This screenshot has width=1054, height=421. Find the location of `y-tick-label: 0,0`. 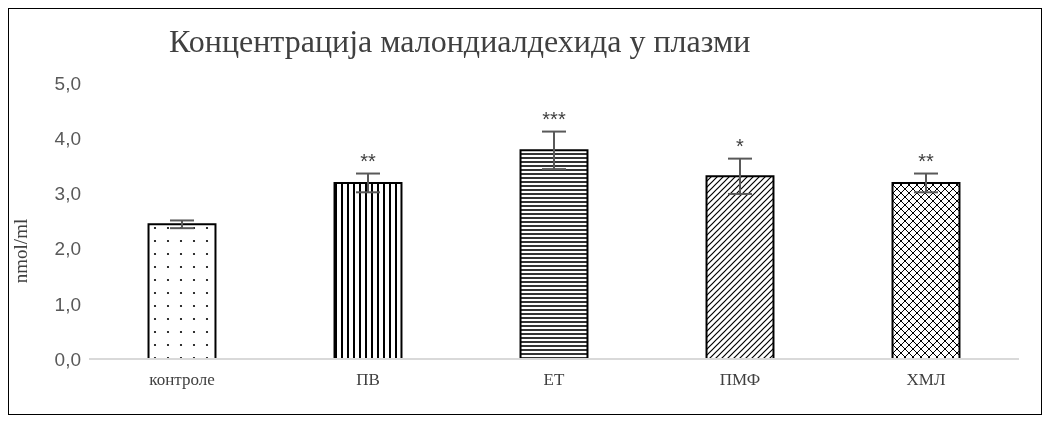

y-tick-label: 0,0 is located at coordinates (67, 359).